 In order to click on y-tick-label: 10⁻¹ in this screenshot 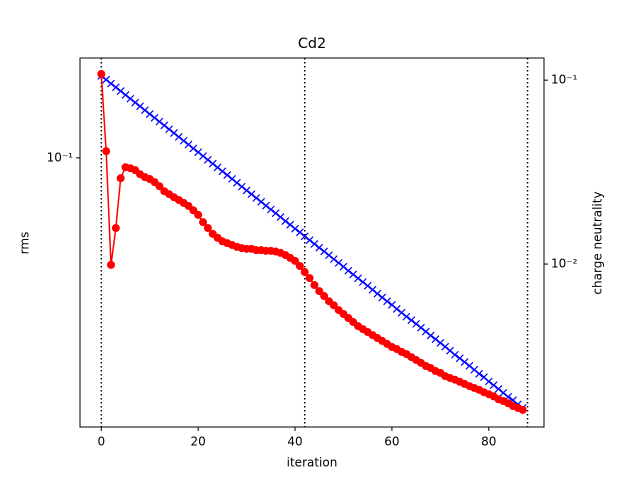, I will do `click(60, 157)`.